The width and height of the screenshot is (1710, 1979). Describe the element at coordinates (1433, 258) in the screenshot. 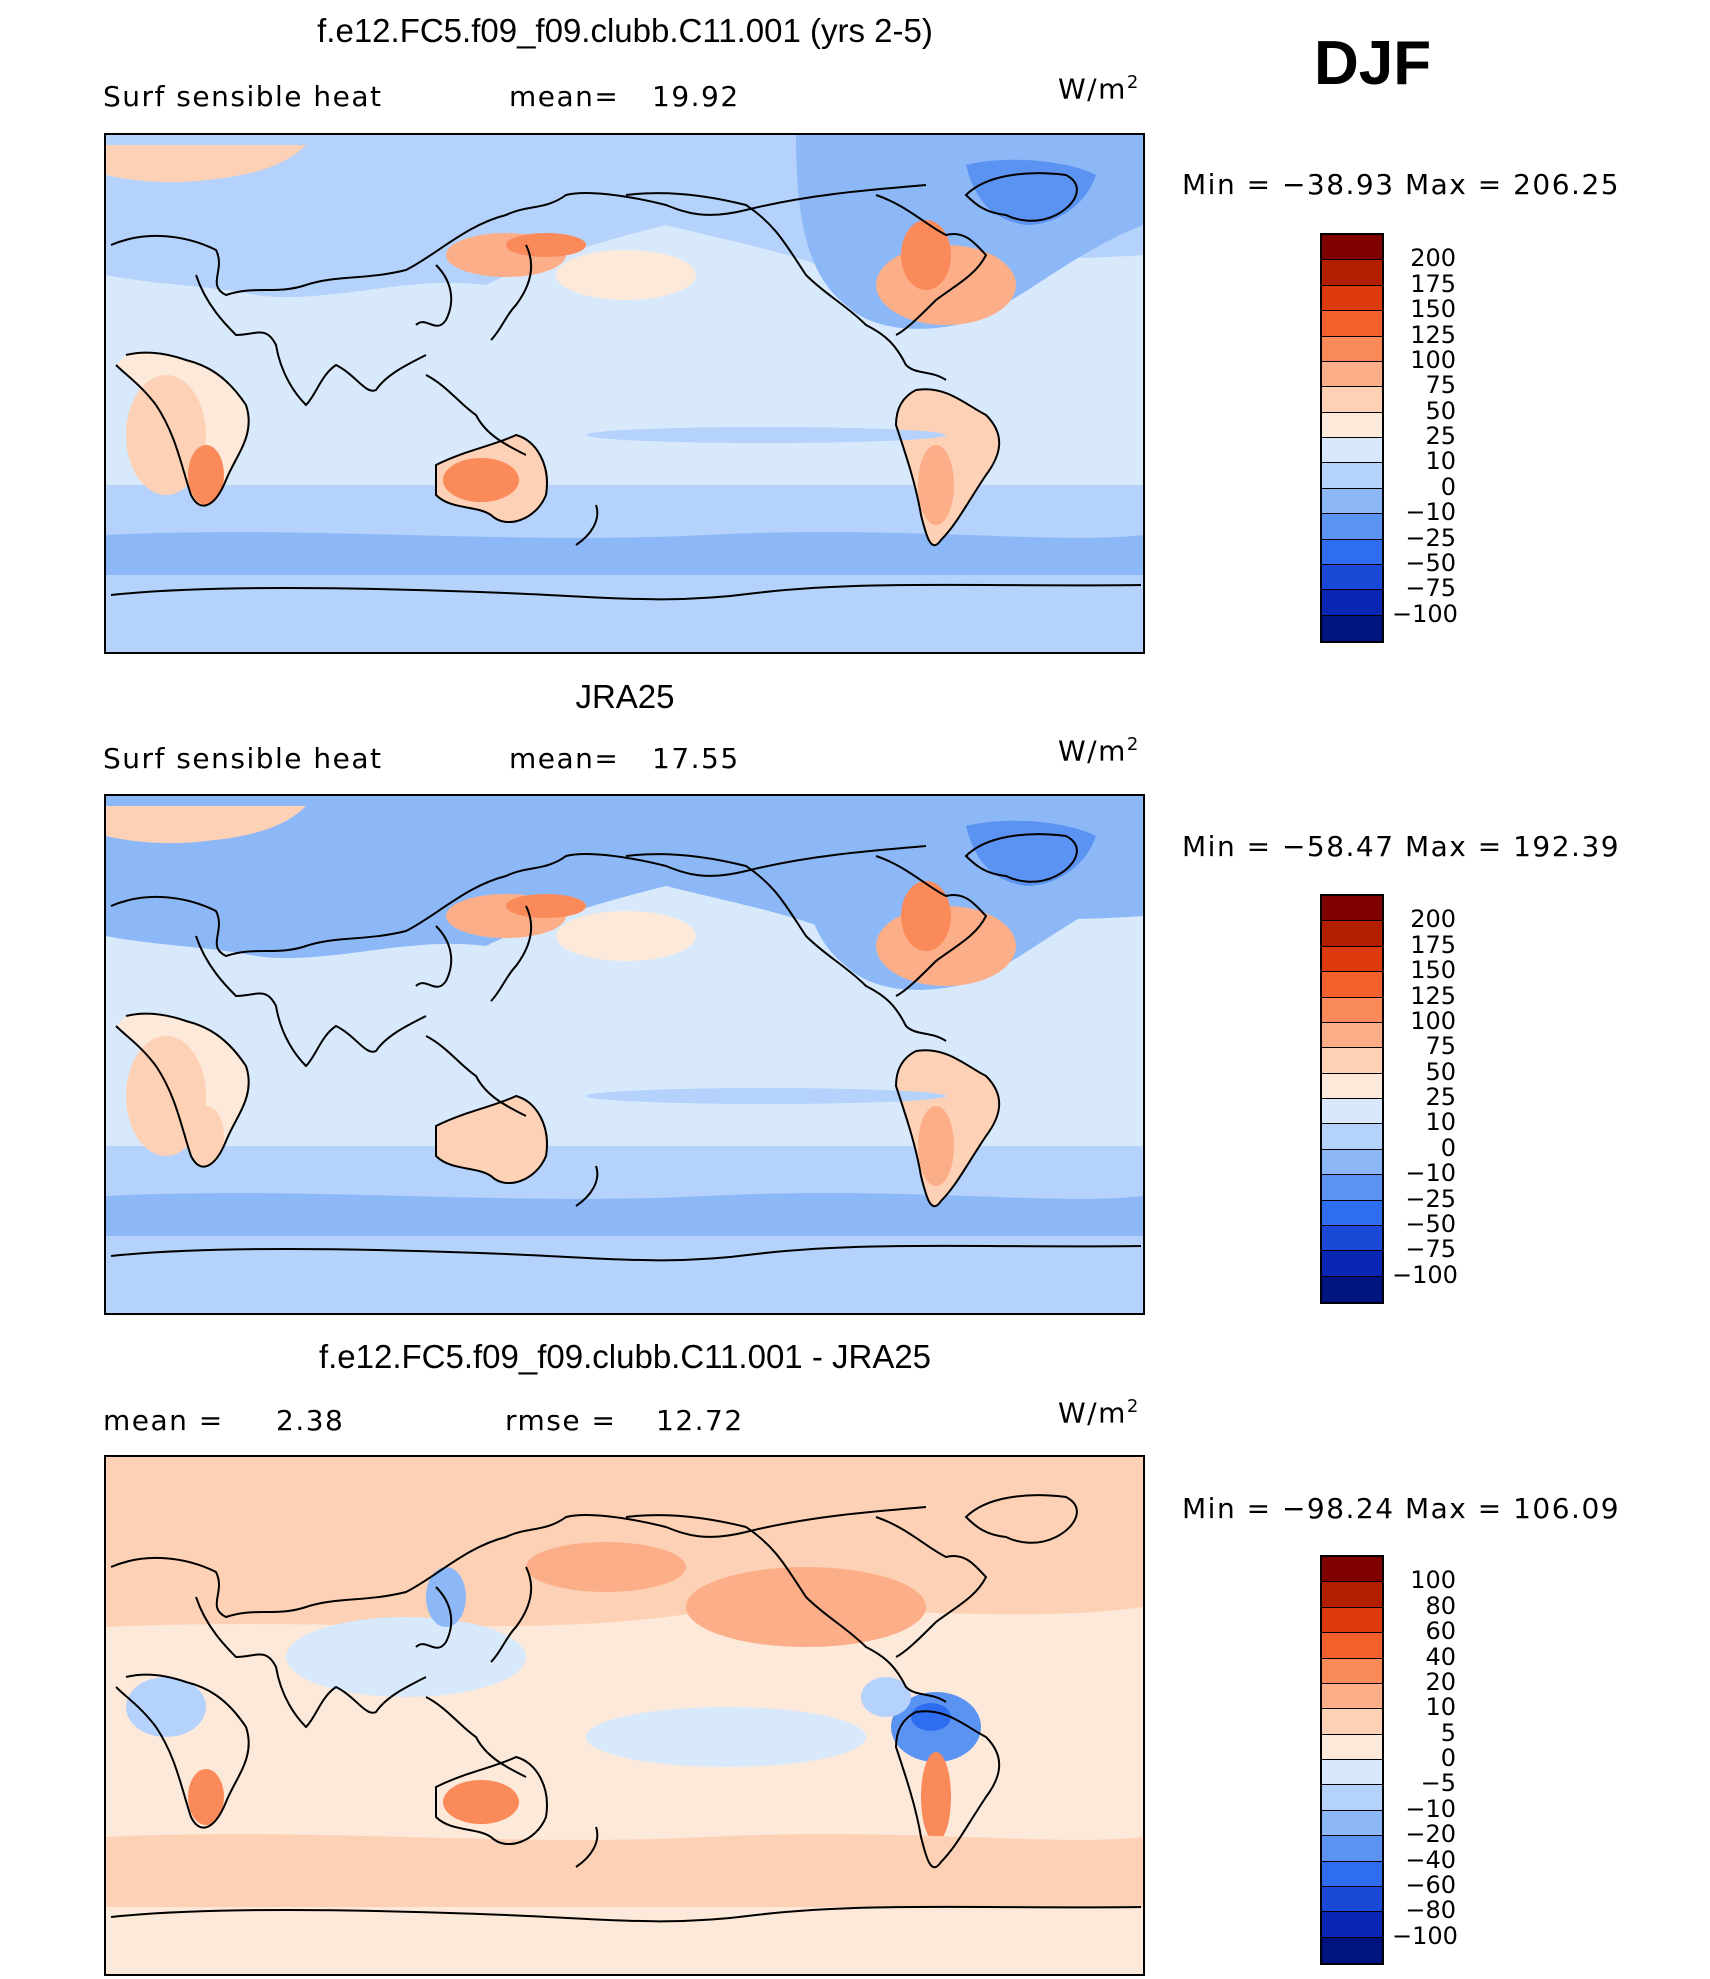

I see `colorbar-tick-label: 200` at that location.